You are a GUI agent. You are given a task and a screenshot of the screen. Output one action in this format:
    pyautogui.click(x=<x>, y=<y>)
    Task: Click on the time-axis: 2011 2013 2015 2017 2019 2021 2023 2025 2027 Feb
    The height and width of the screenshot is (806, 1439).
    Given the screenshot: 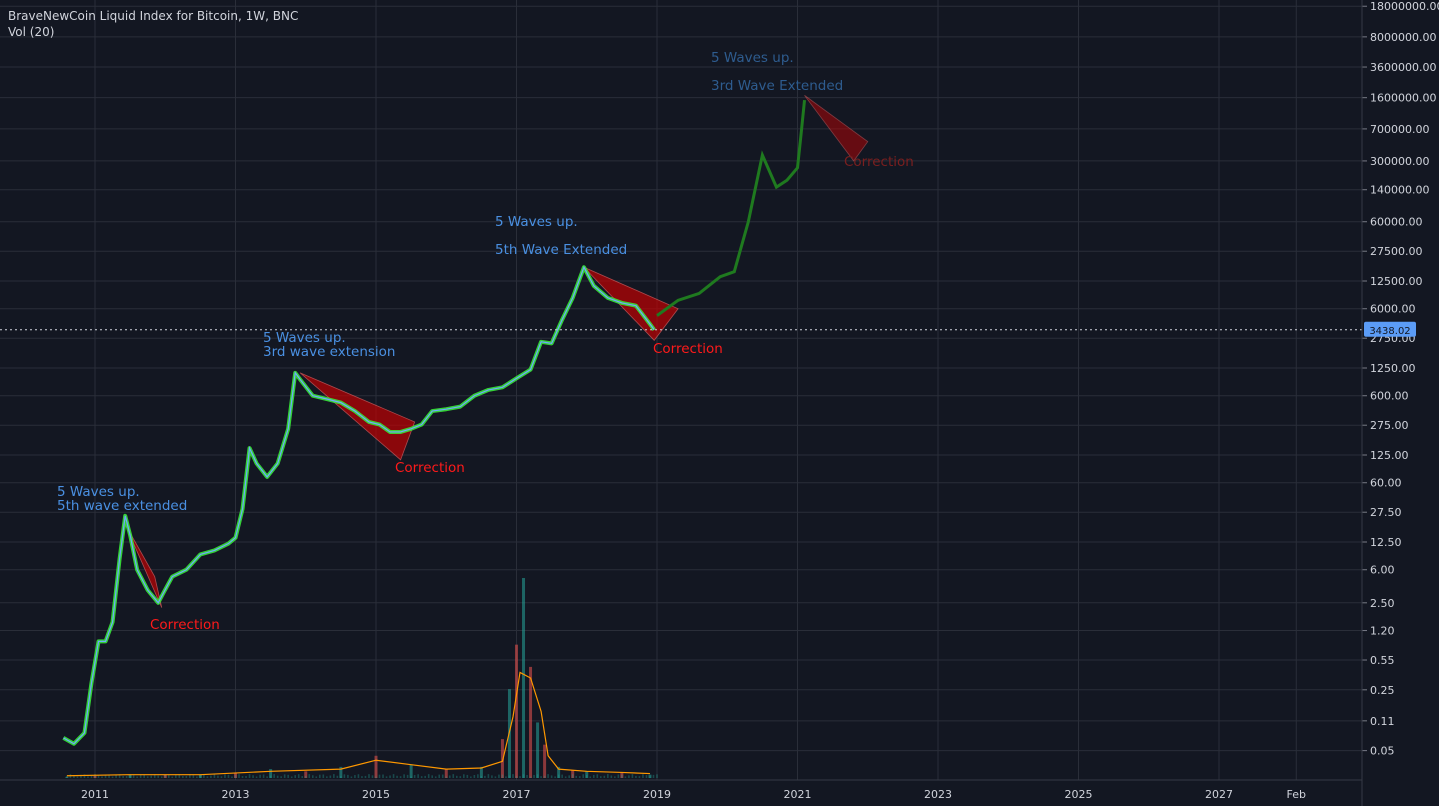 What is the action you would take?
    pyautogui.click(x=681, y=790)
    